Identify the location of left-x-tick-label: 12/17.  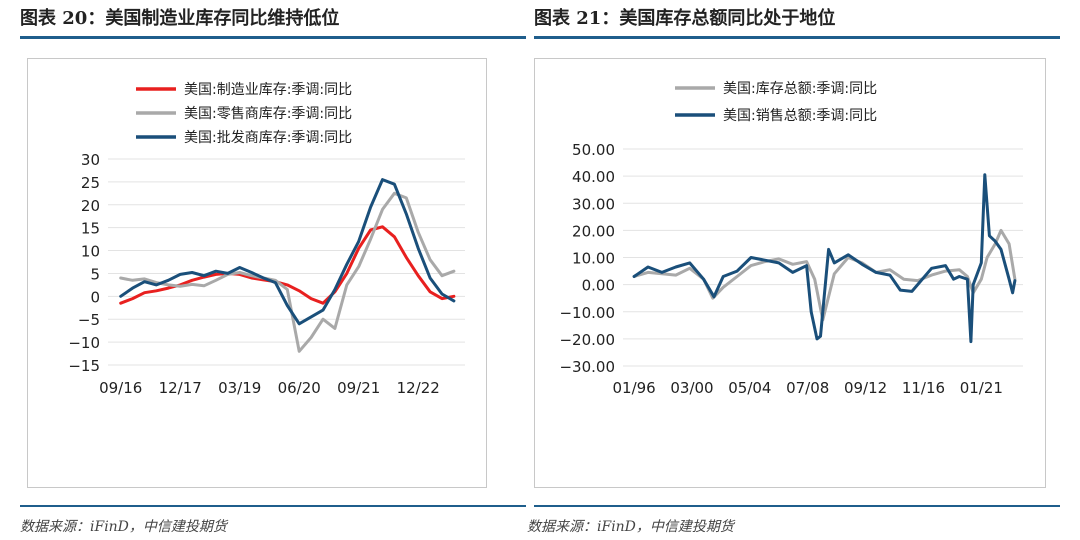
(180, 388).